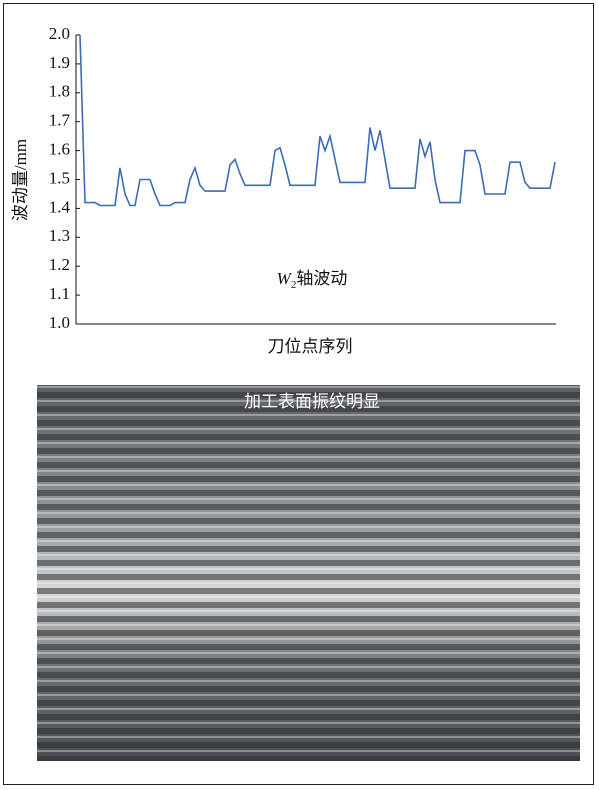 The width and height of the screenshot is (599, 790). Describe the element at coordinates (294, 285) in the screenshot. I see `annotation-subscript: 2` at that location.